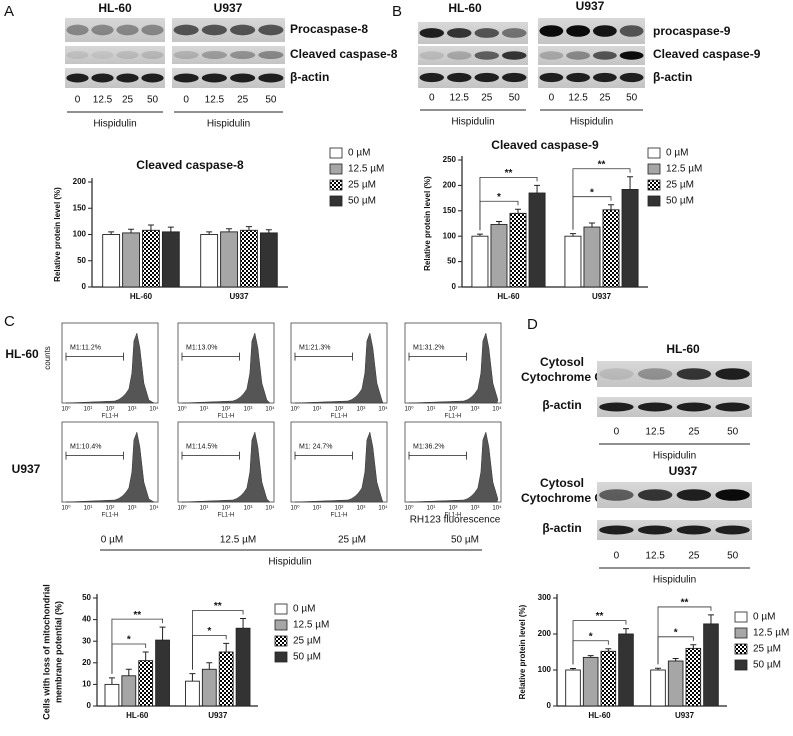 This screenshot has width=793, height=736. What do you see at coordinates (532, 324) in the screenshot?
I see `panel-letter: D` at bounding box center [532, 324].